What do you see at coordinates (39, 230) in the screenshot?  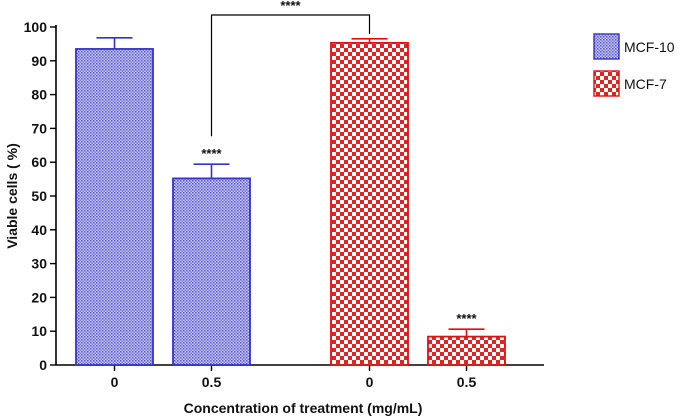 I see `y-tick-label: 40` at bounding box center [39, 230].